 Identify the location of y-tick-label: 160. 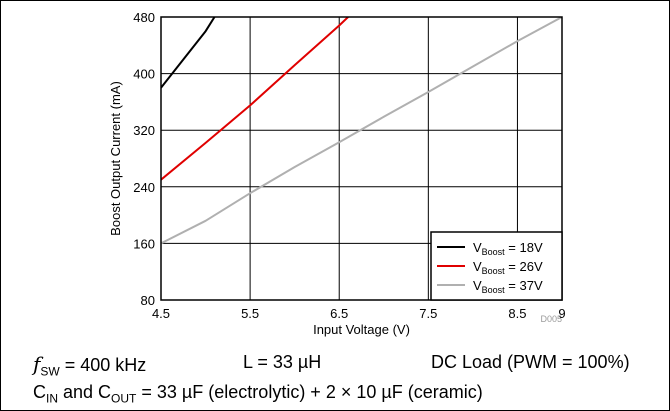
(144, 243).